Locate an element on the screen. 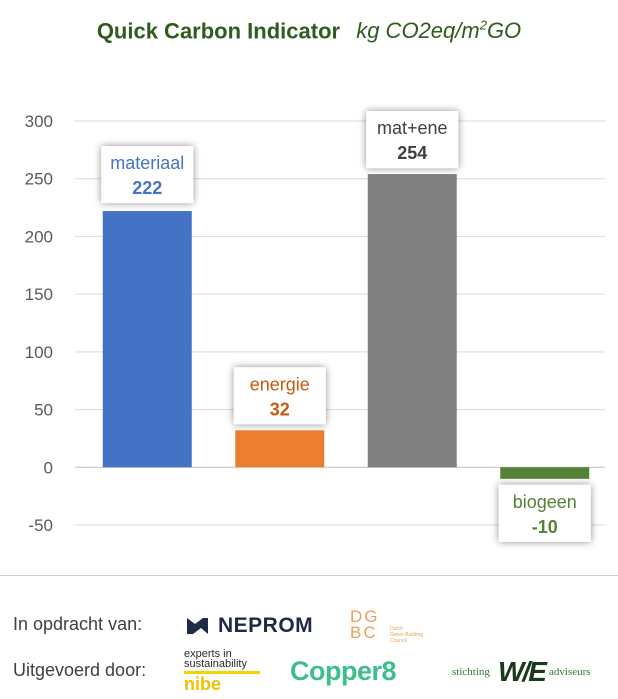 The image size is (618, 699). dgbc-logo-sub1: Dutch is located at coordinates (397, 629).